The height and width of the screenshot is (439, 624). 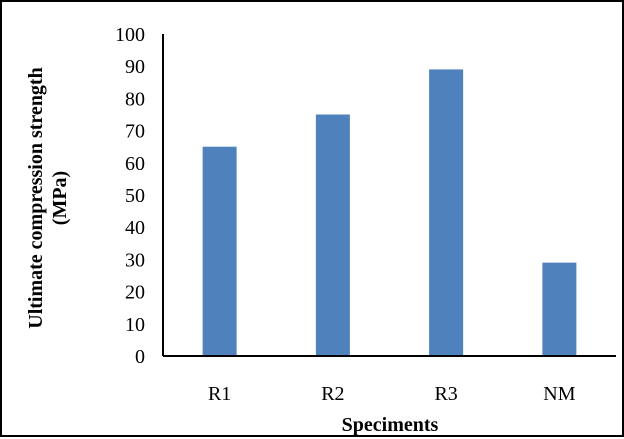 I want to click on y-axis-title-line1: Ultimate compression strength, so click(x=36, y=197).